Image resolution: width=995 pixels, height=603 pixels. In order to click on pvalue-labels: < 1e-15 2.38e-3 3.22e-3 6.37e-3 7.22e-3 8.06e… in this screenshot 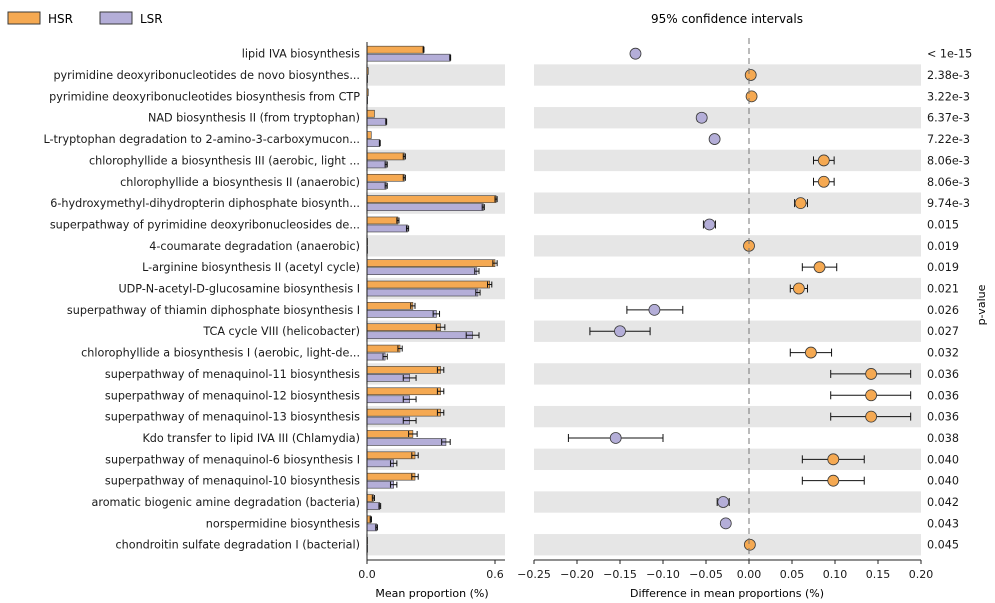, I will do `click(949, 300)`.